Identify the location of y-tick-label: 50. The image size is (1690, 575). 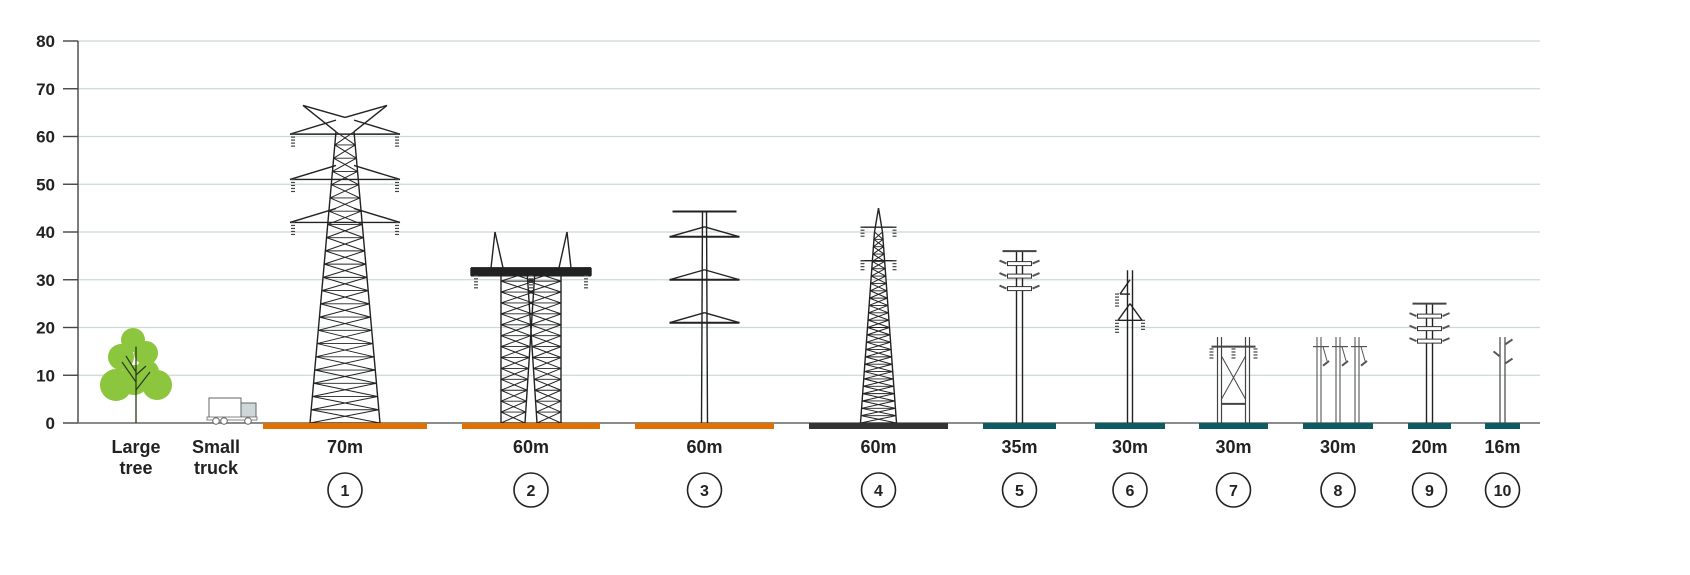
(45, 184).